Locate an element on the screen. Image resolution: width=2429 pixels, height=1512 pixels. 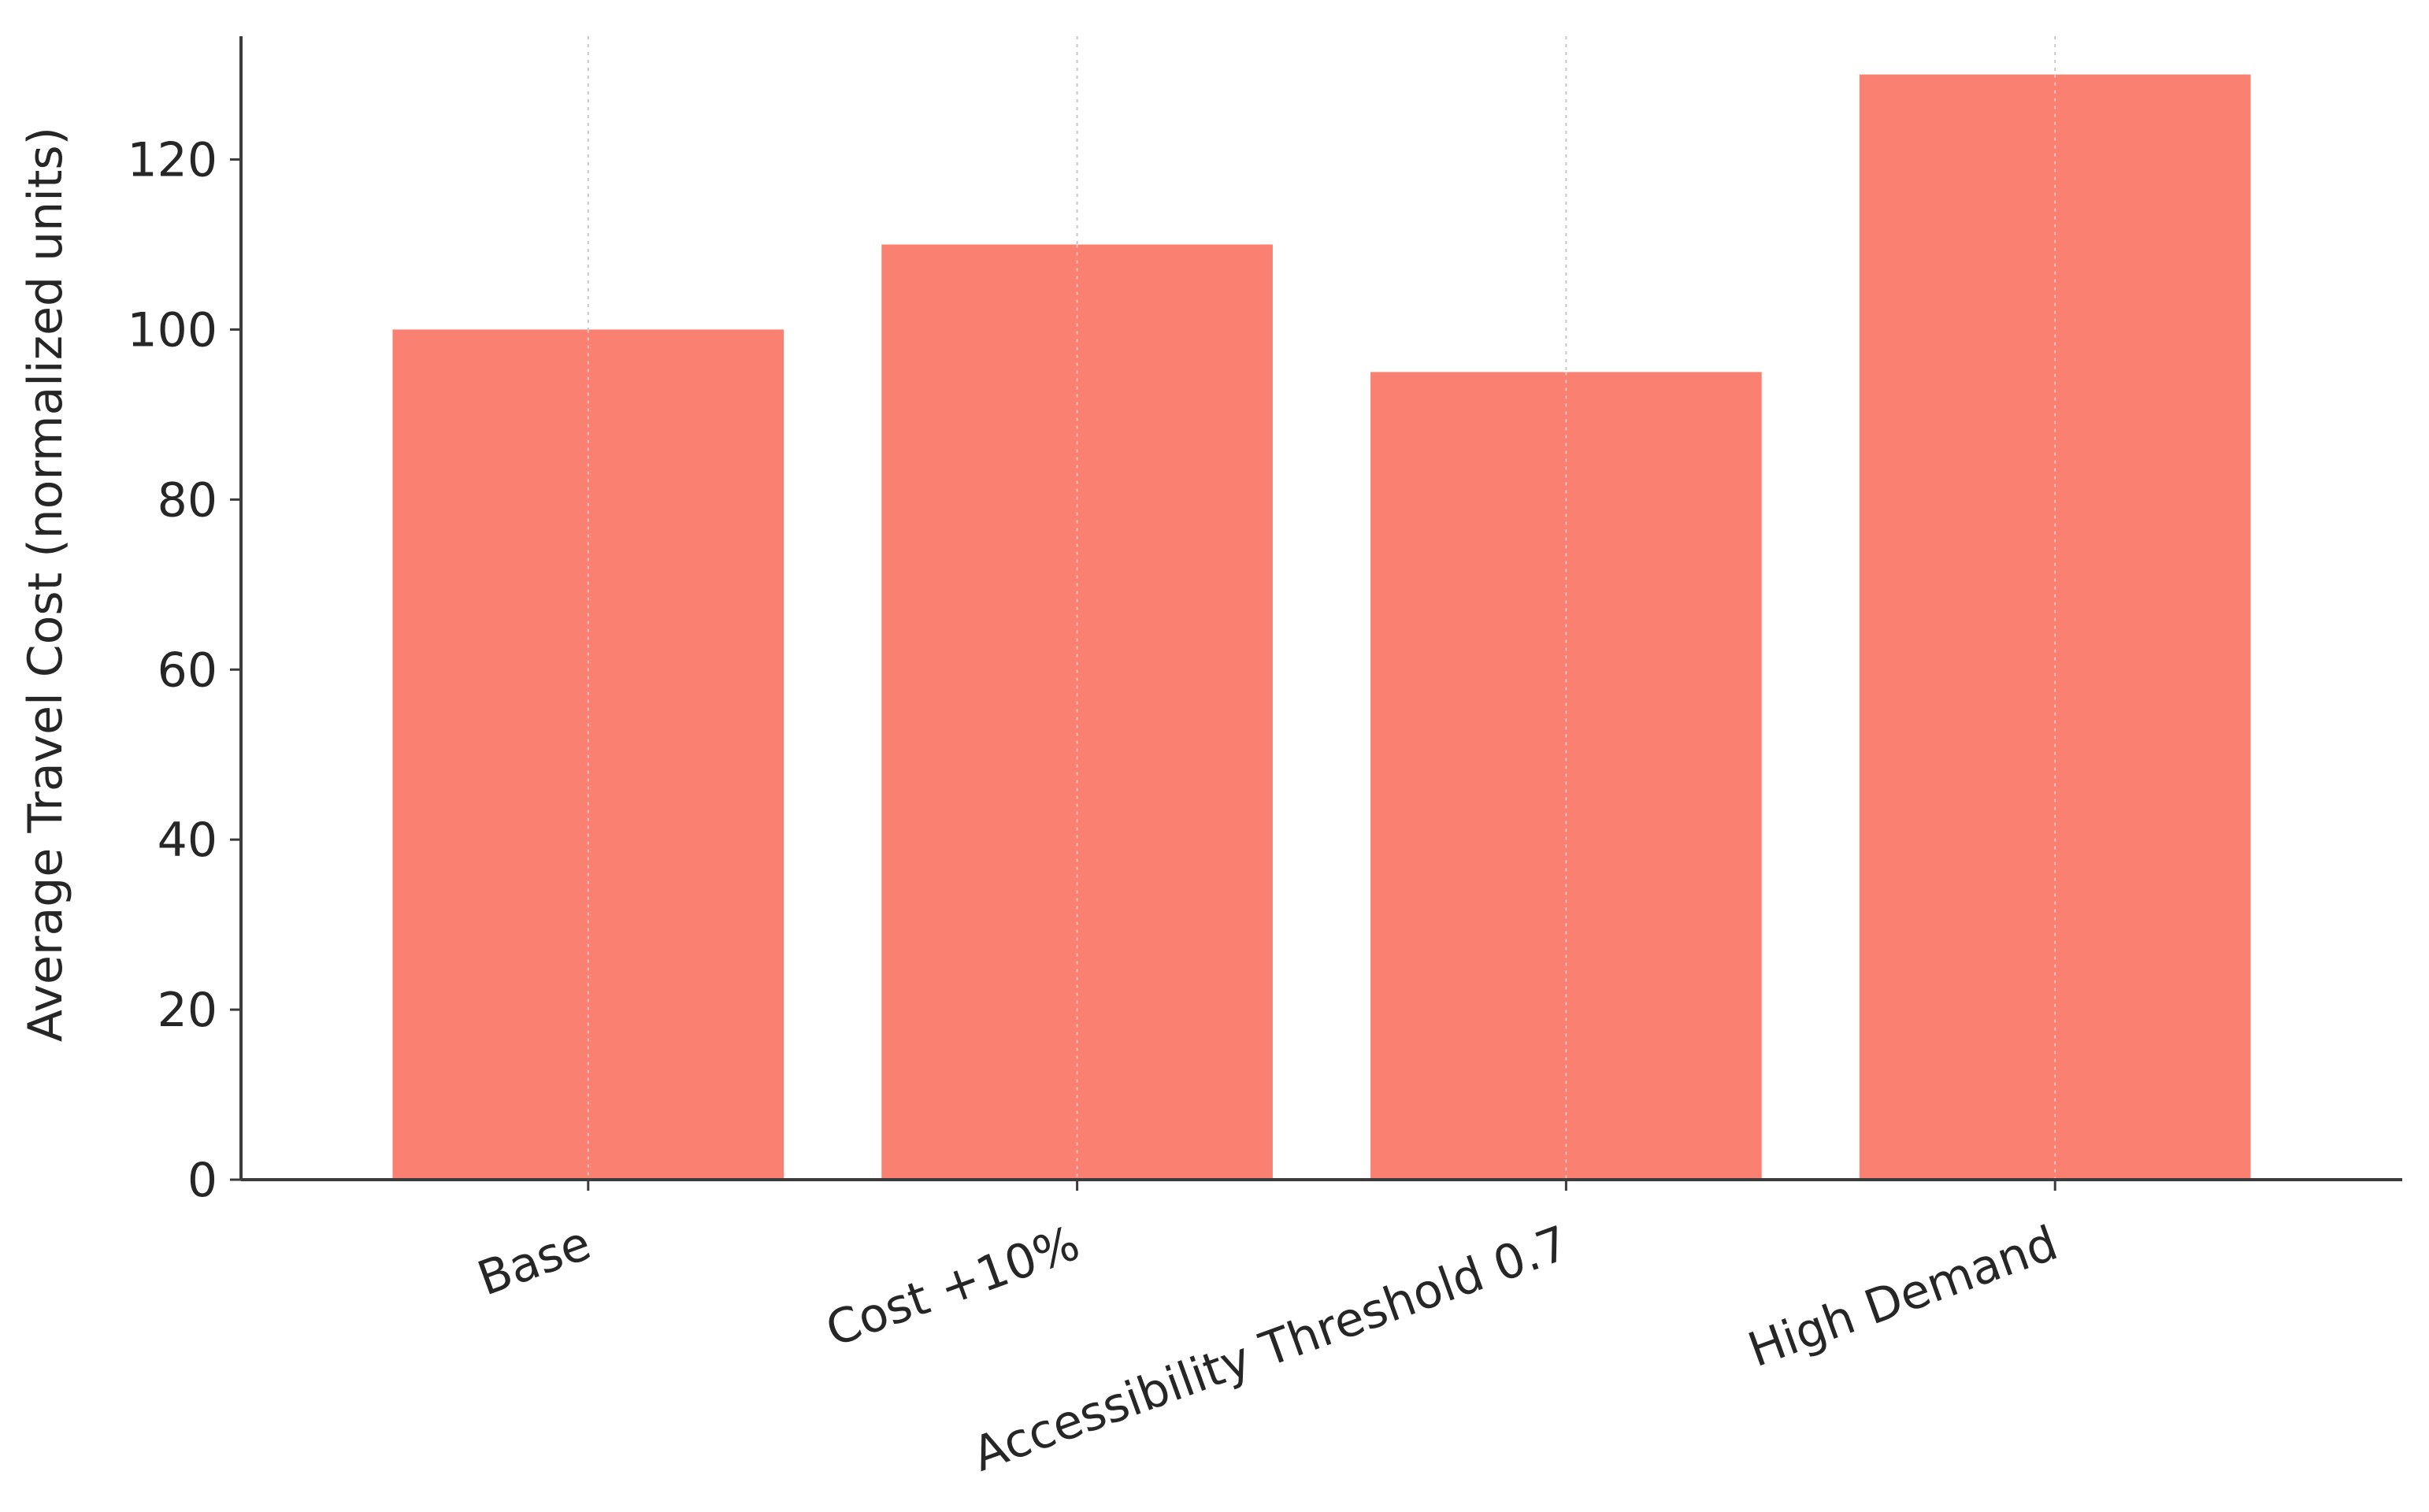
y-ticks: 0 20 40 60 80 100 120 is located at coordinates (184, 670).